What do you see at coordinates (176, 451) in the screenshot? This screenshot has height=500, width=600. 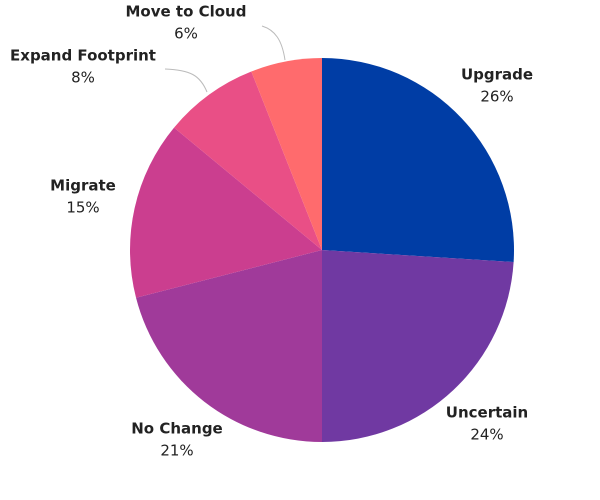 I see `value-label: 21%` at bounding box center [176, 451].